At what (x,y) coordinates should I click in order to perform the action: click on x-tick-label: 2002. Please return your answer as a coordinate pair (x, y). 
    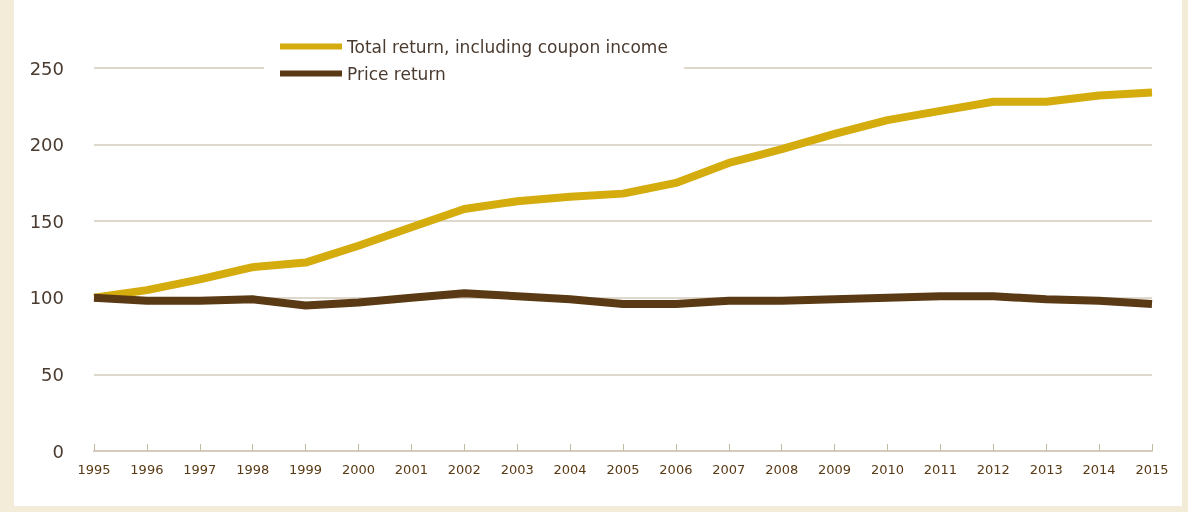
    Looking at the image, I should click on (464, 469).